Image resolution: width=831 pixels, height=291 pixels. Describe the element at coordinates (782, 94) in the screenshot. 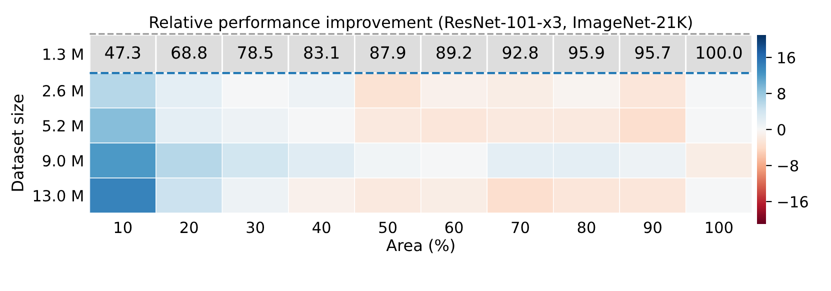

I see `color-bar-label: 8` at that location.